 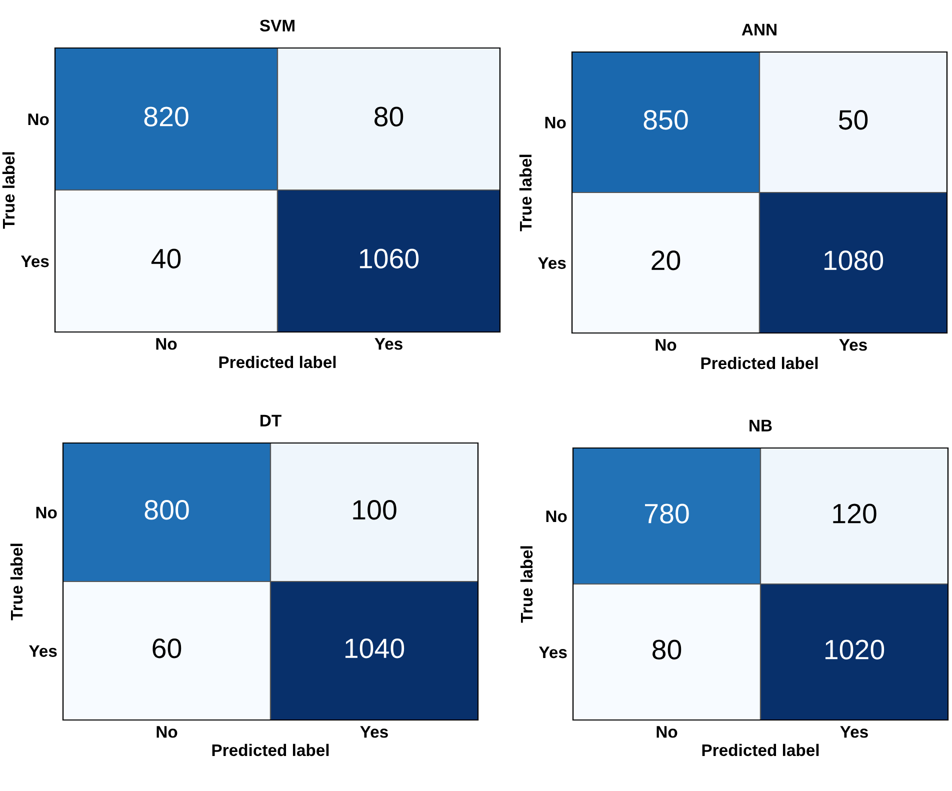 I want to click on chart-title: DT, so click(x=271, y=420).